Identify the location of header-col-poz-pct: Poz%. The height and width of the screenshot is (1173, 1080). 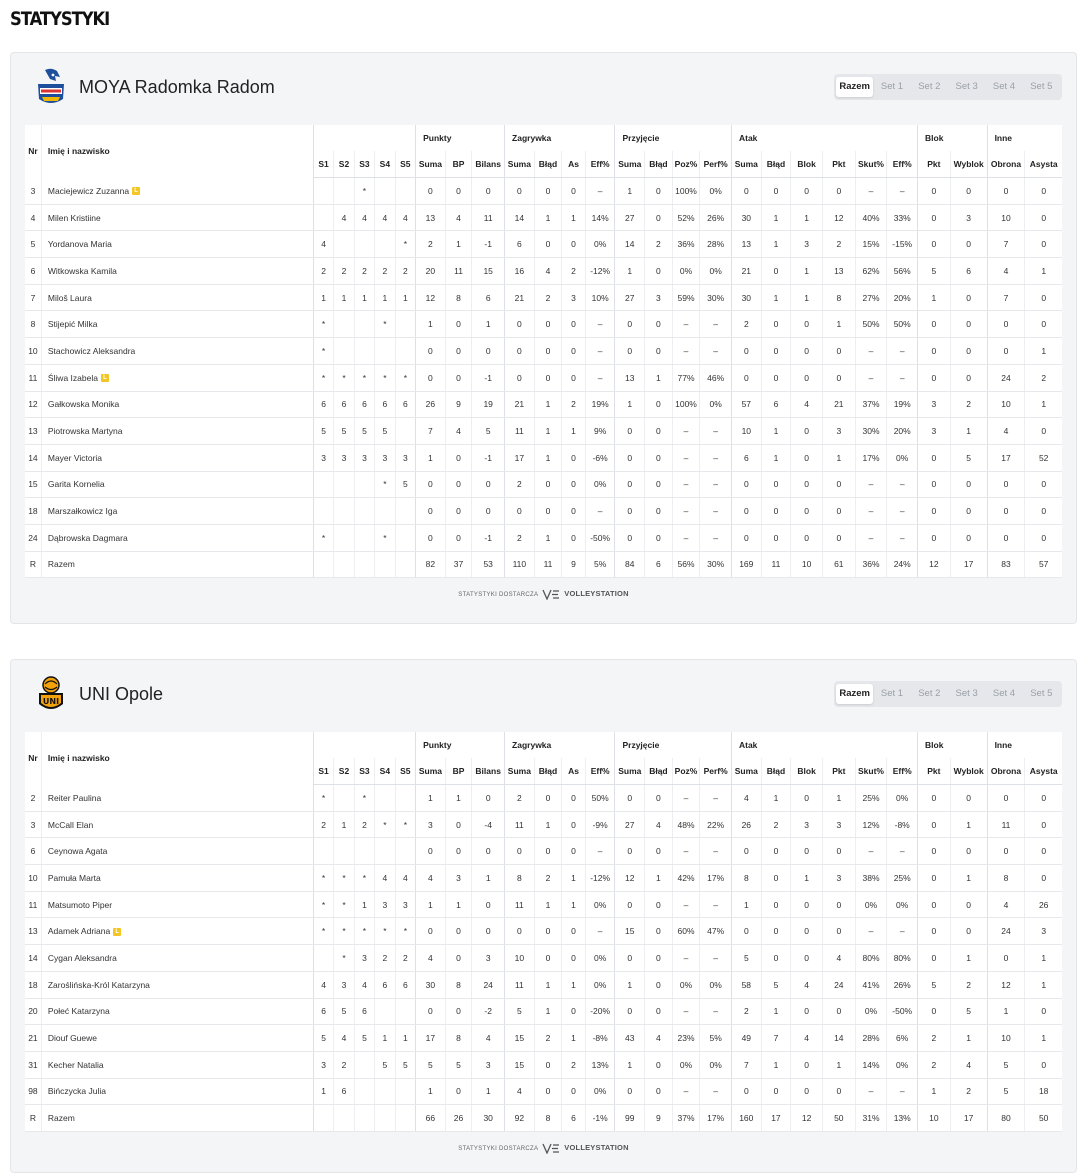
(685, 164).